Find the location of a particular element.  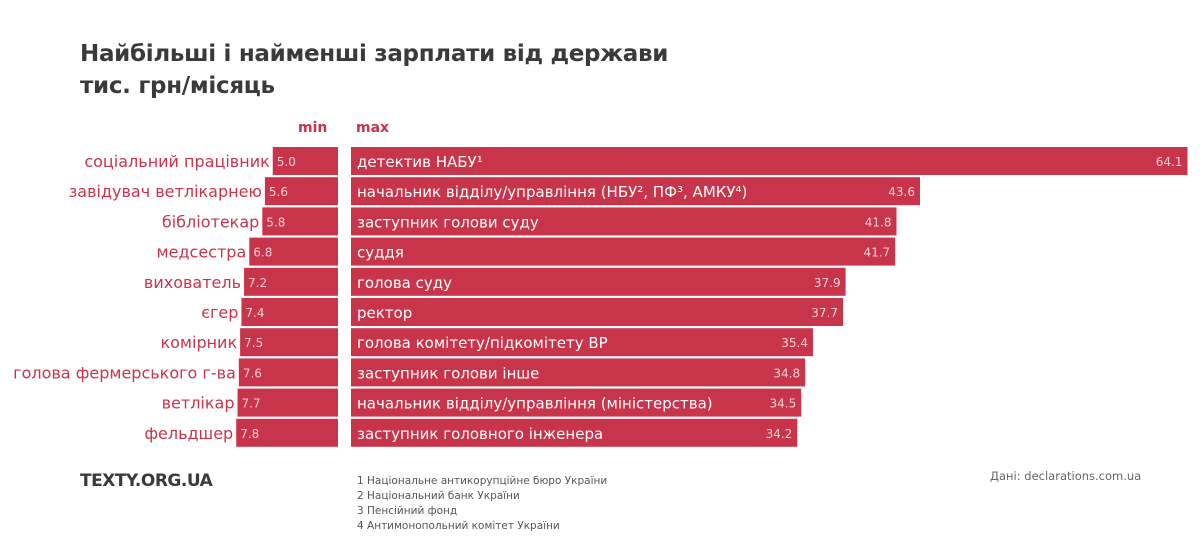

max-value-label: 34.5 is located at coordinates (783, 404).